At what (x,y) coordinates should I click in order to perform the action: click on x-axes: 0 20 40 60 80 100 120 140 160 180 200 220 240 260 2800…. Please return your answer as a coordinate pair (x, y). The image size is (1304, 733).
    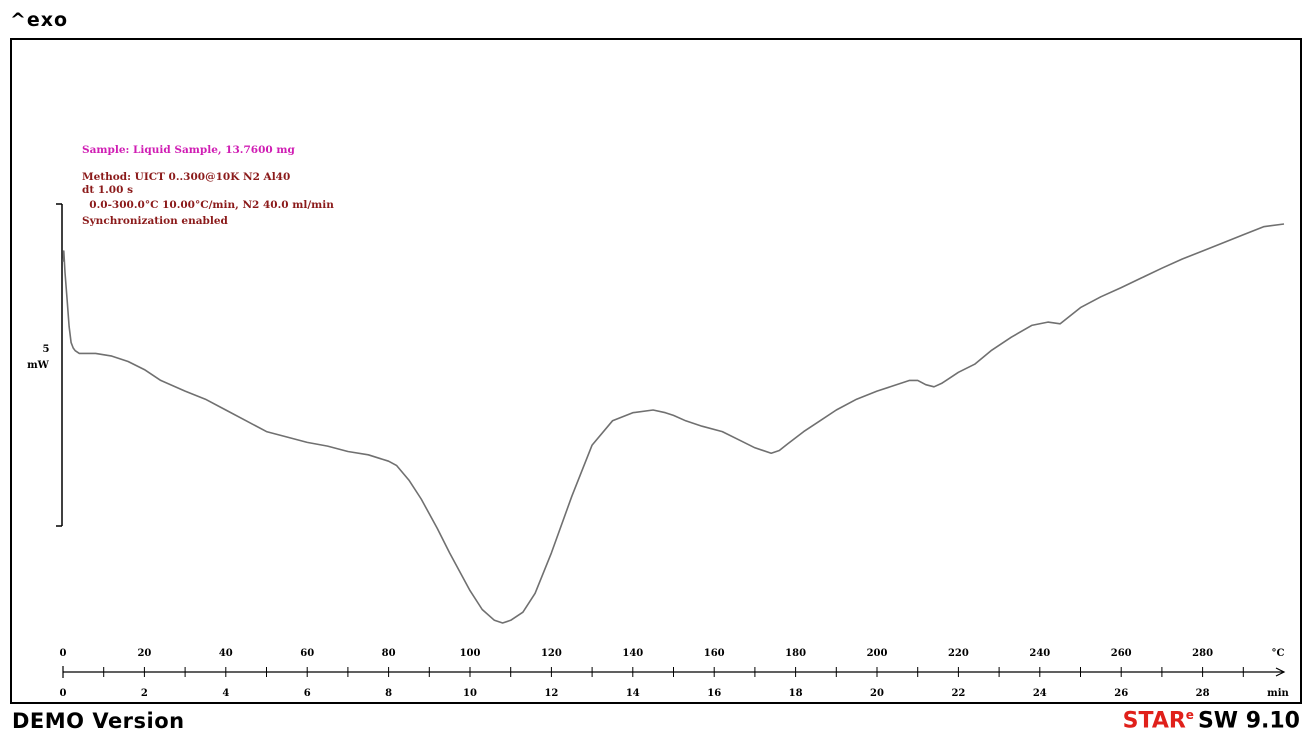
    Looking at the image, I should click on (675, 673).